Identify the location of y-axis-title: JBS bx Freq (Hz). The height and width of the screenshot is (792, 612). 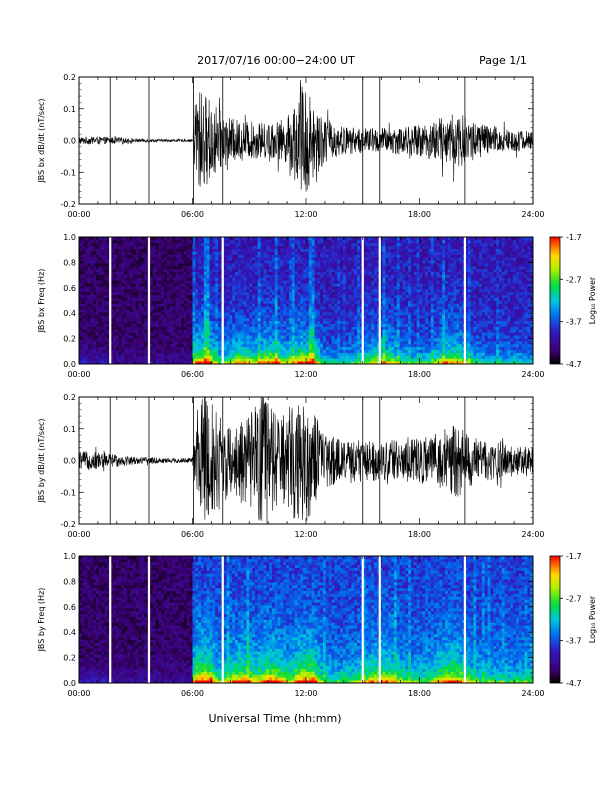
(41, 301).